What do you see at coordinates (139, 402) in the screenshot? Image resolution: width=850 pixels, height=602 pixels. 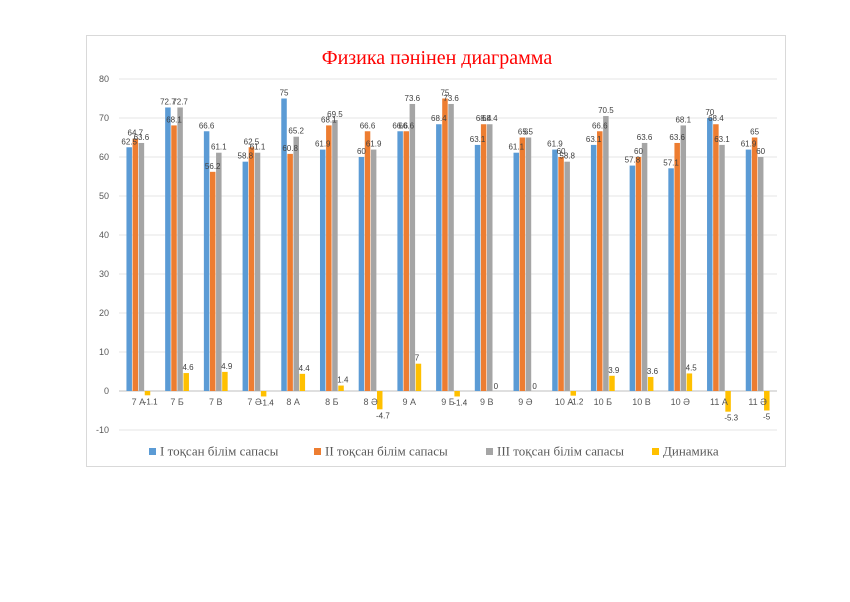 I see `x-tick-label: 7 А` at bounding box center [139, 402].